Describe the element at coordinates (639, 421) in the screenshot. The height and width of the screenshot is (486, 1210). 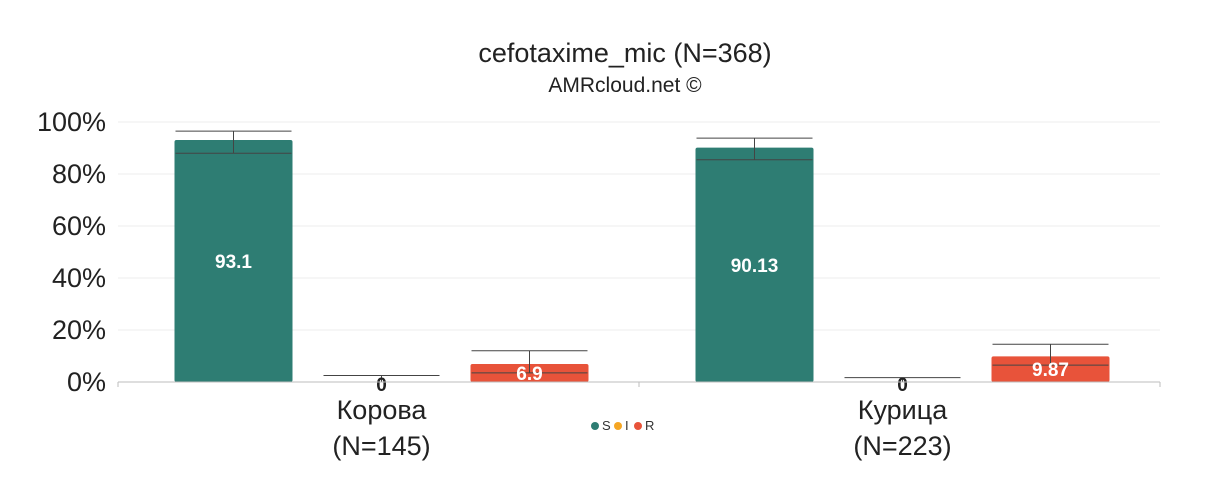
I see `x-axis: Корова (N=145) Курица (N=223)` at that location.